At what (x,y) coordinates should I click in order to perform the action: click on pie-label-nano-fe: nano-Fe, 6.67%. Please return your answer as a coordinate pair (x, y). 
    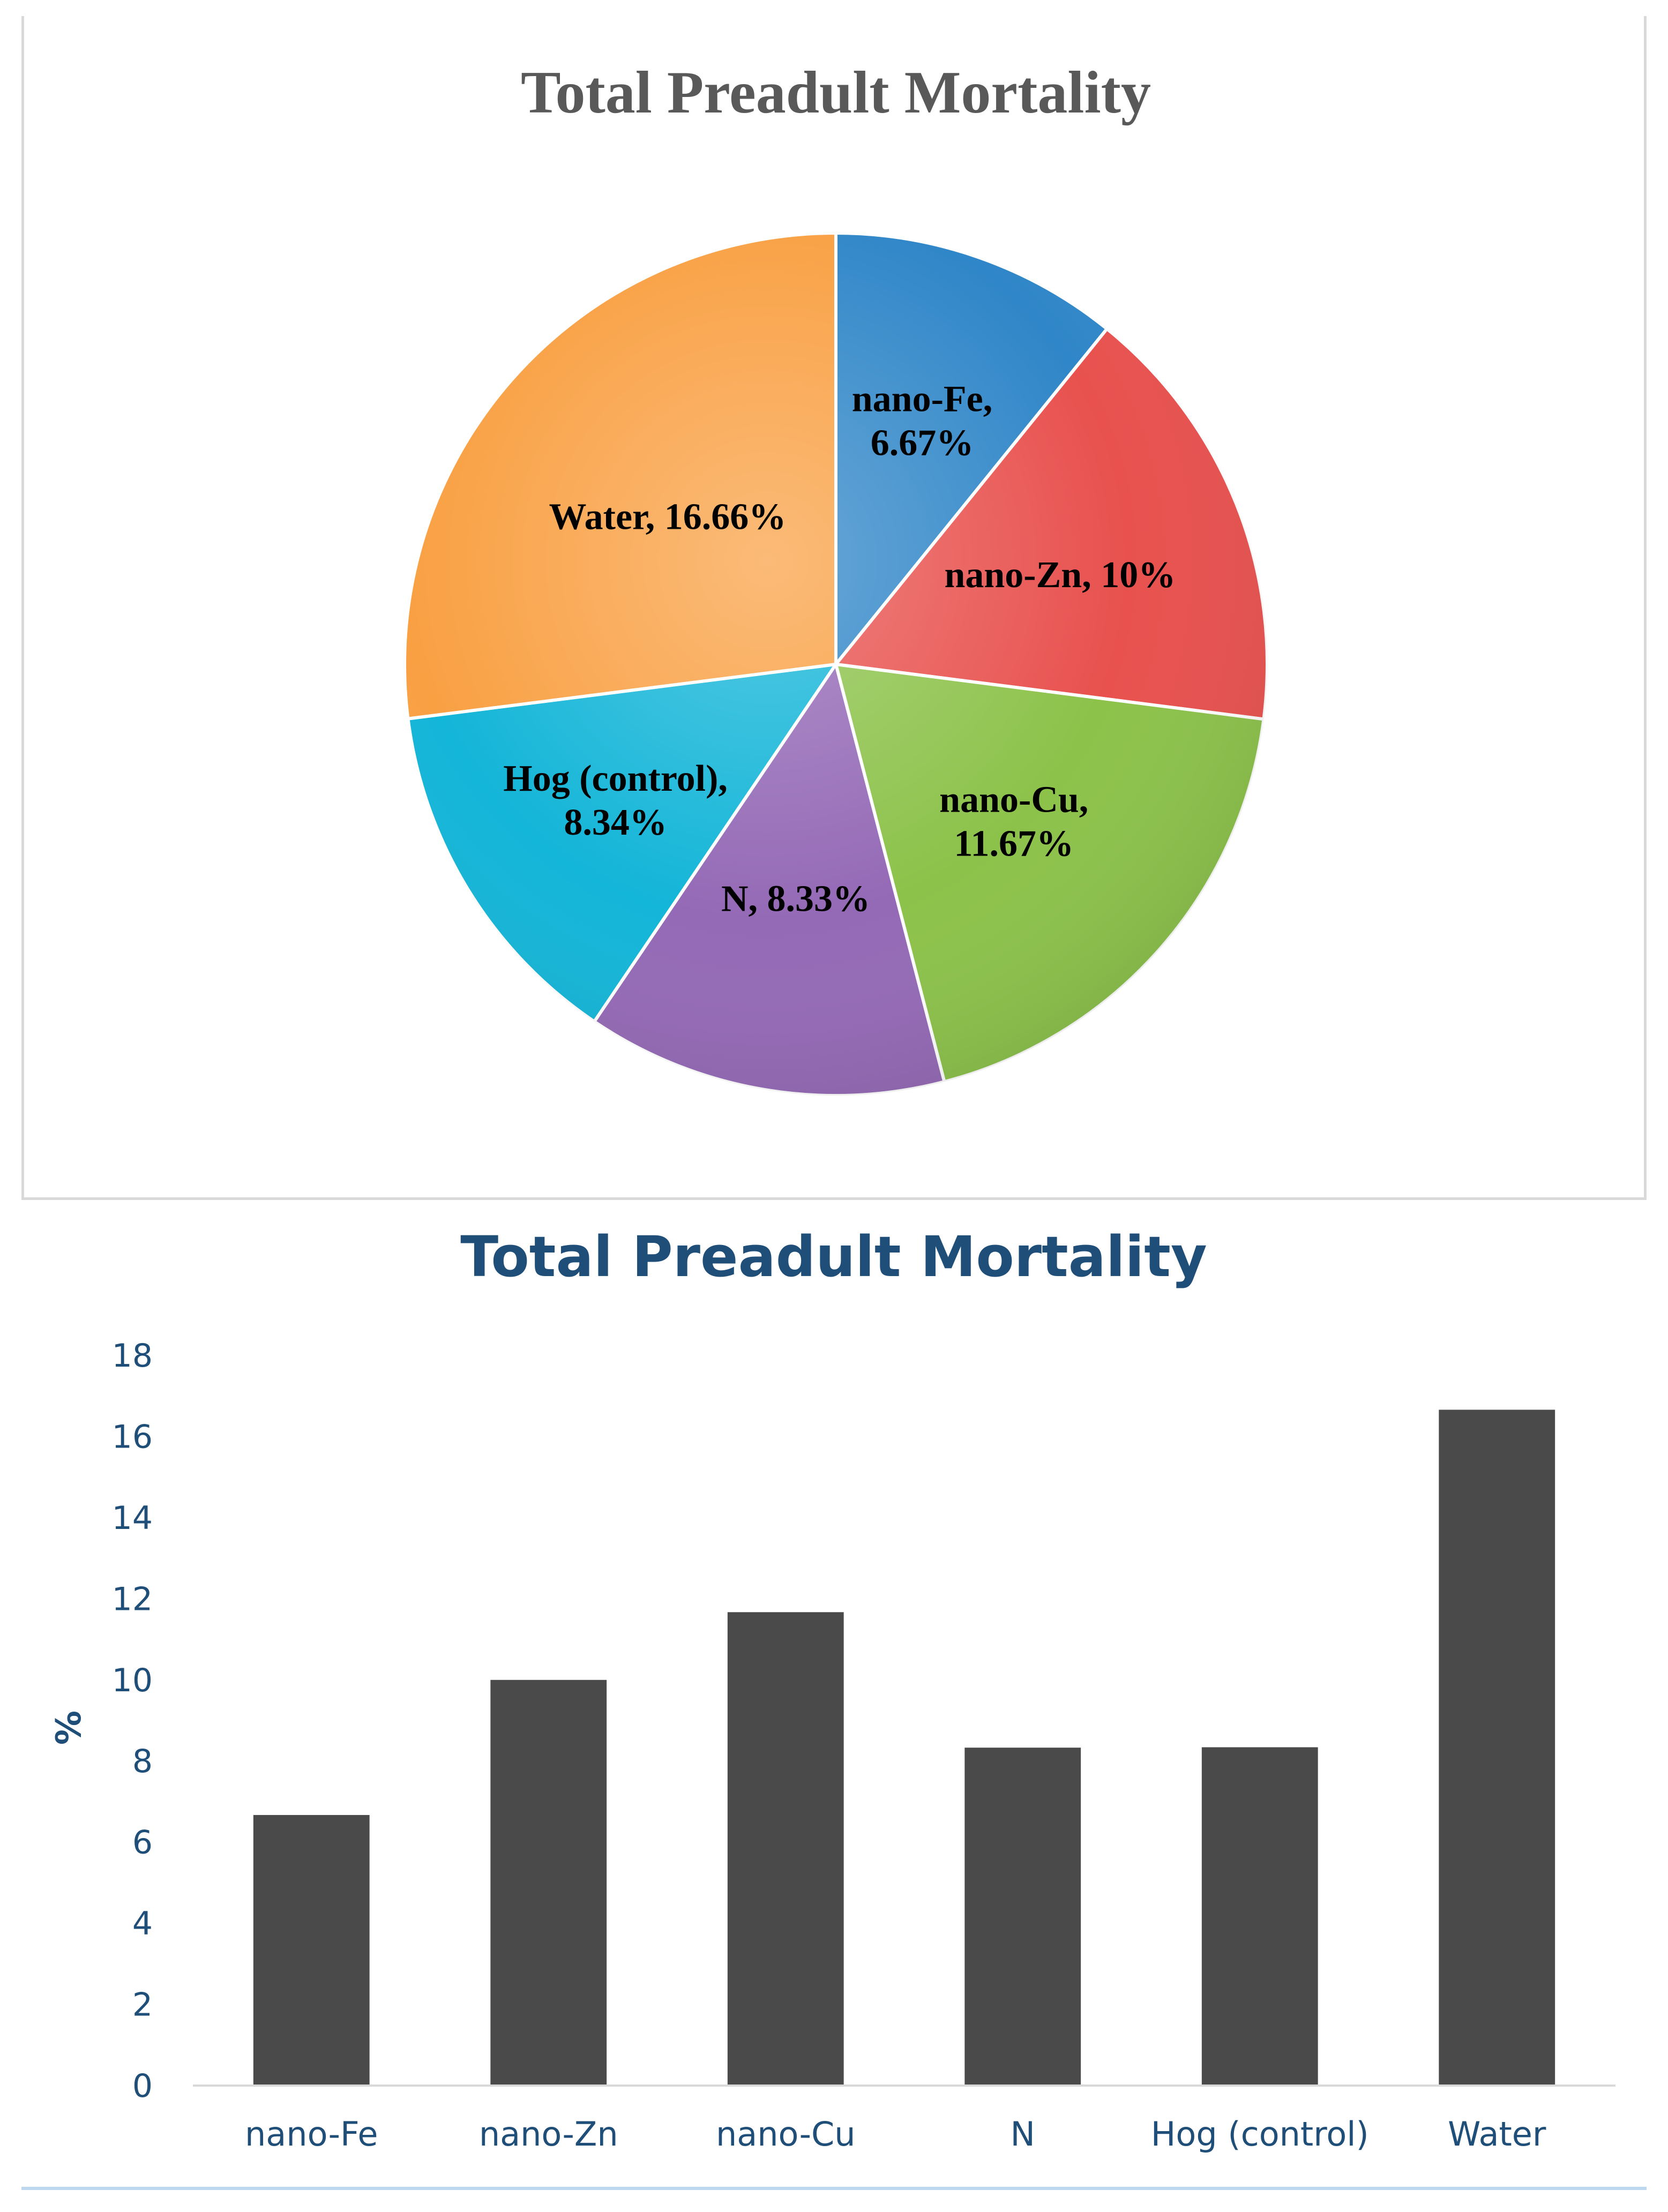
    Looking at the image, I should click on (922, 421).